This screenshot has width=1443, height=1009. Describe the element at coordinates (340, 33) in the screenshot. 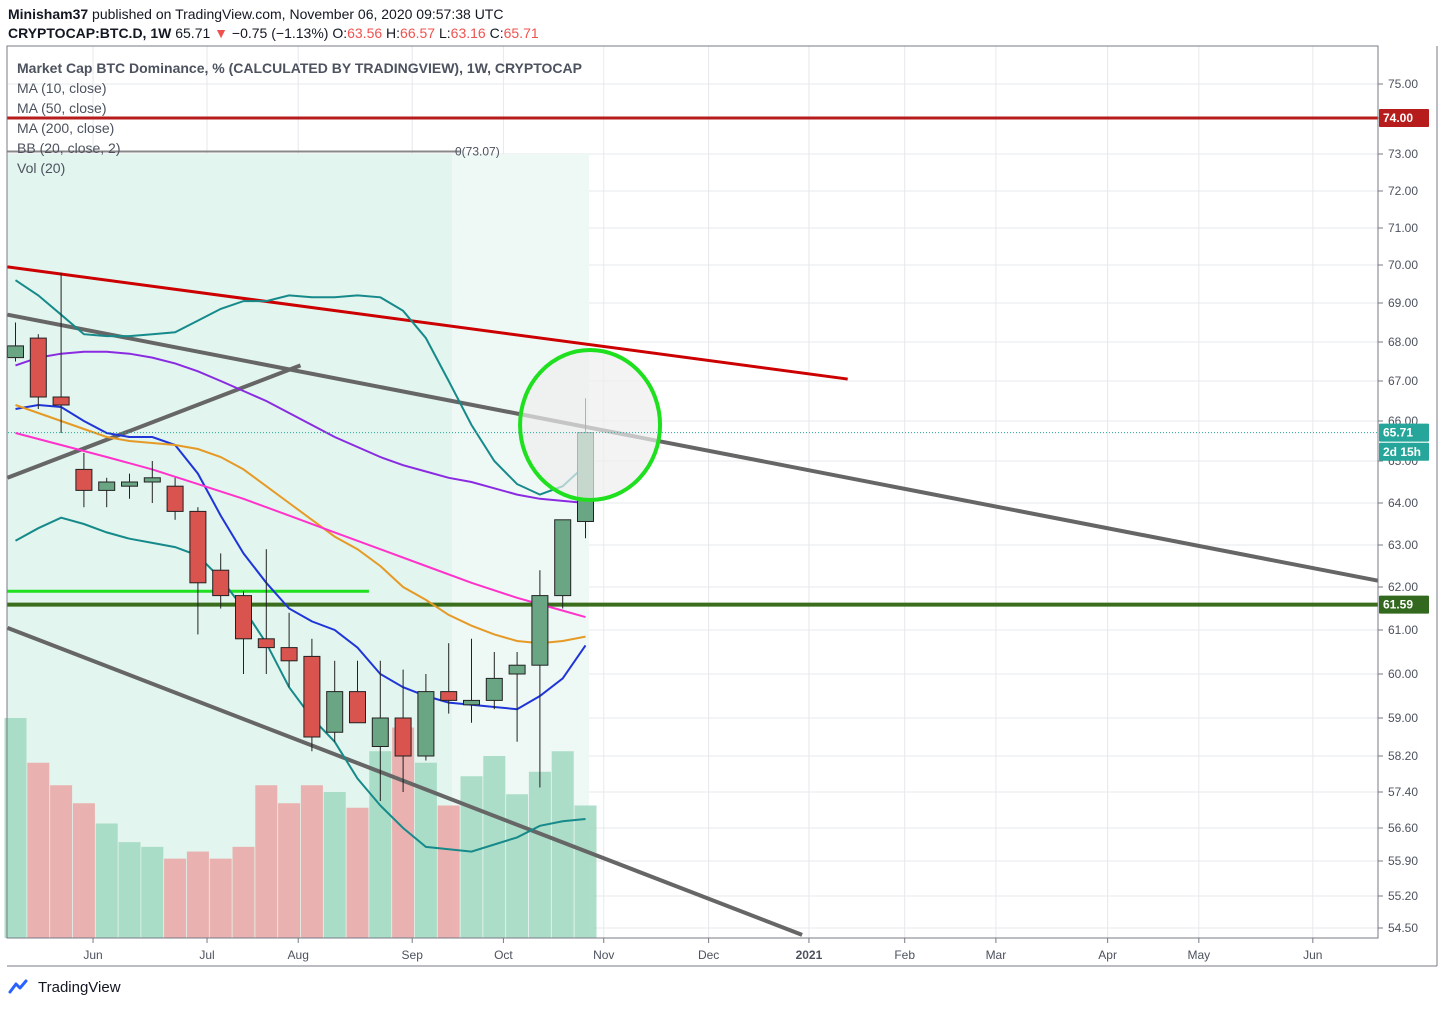

I see `open-label: O:` at that location.